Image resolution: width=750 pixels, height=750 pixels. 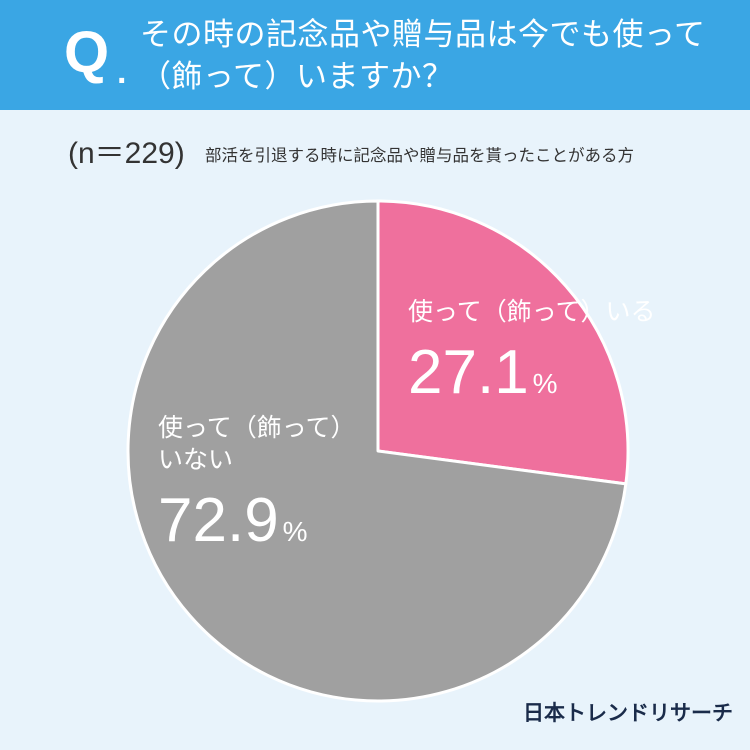 What do you see at coordinates (435, 56) in the screenshot?
I see `question-text: その時の記念品や贈与品は今でも使って （飾って）いますか？` at bounding box center [435, 56].